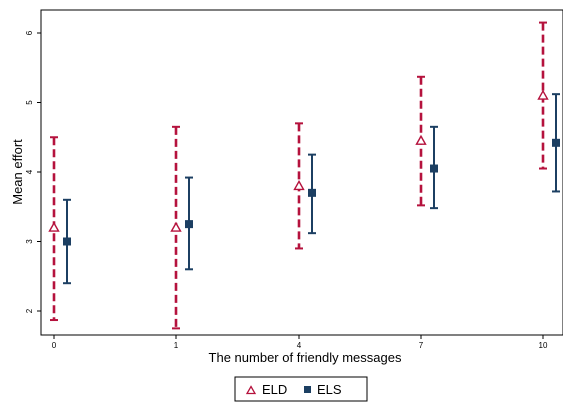 This screenshot has height=403, width=563. I want to click on legend-box, so click(301, 389).